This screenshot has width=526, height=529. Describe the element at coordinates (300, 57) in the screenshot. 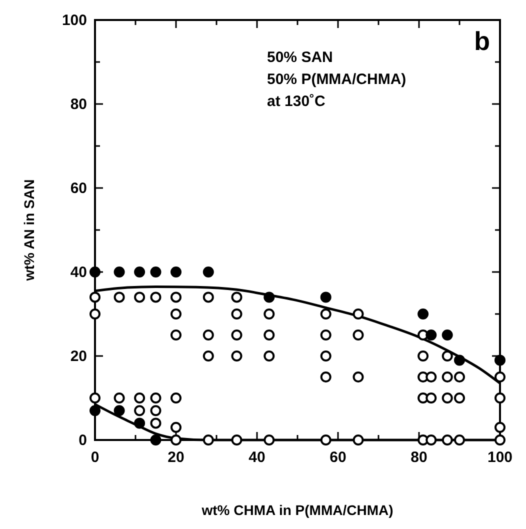

I see `annotation: 50% SAN` at that location.